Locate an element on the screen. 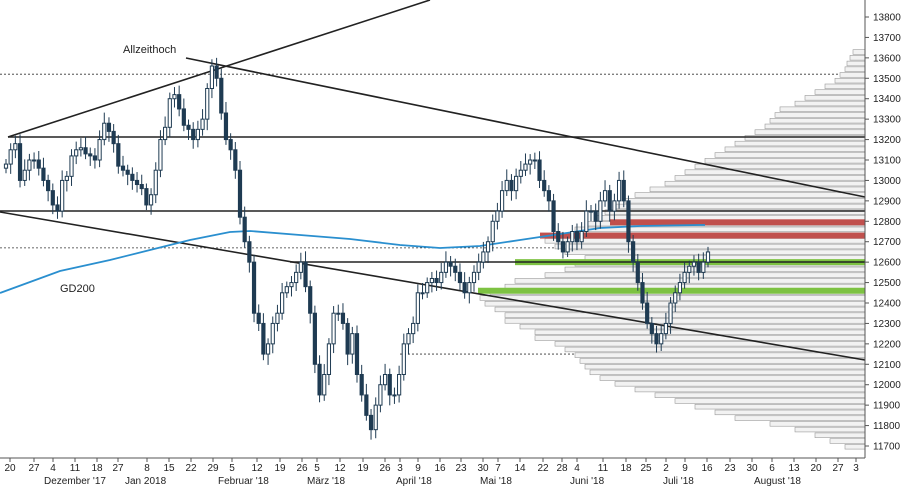 The width and height of the screenshot is (920, 490). y-tick-label: 13300 is located at coordinates (887, 120).